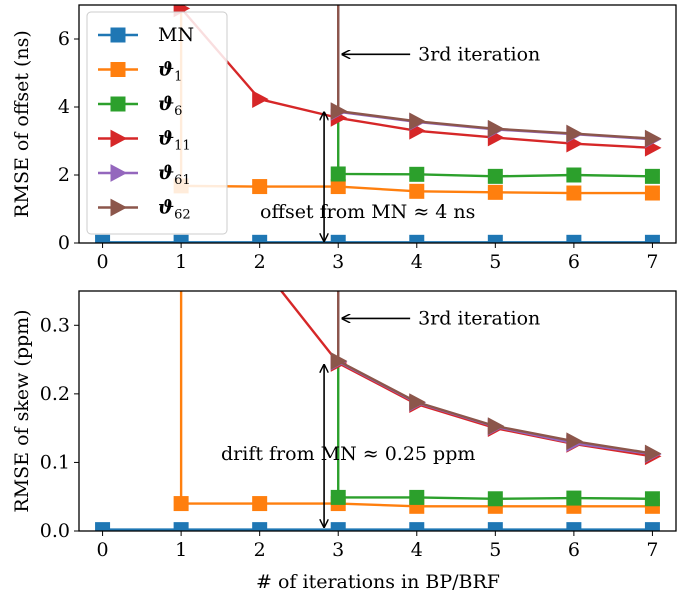 The height and width of the screenshot is (600, 680). What do you see at coordinates (170, 106) in the screenshot?
I see `legend-label: ϑ6` at bounding box center [170, 106].